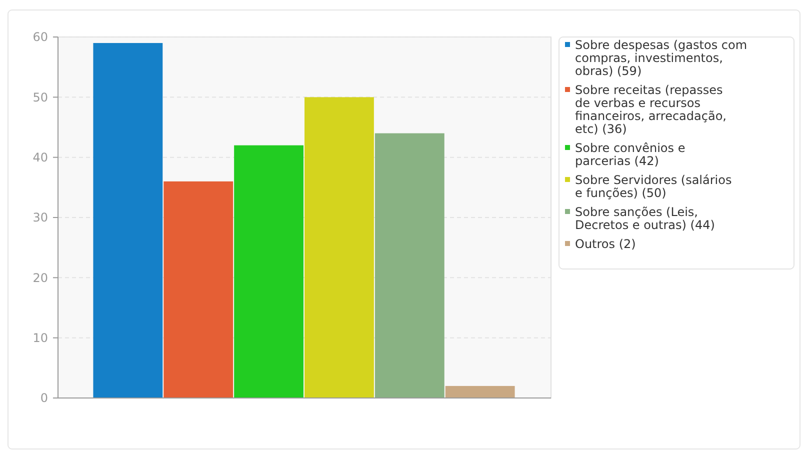  What do you see at coordinates (653, 186) in the screenshot?
I see `legend-label: Sobre Servidores (salários e funções) (50)` at bounding box center [653, 186].